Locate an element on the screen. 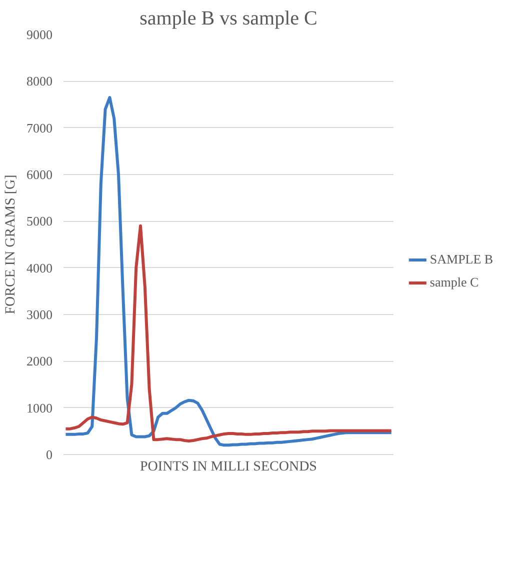 The image size is (531, 566). chart-title: sample B vs sample C is located at coordinates (229, 19).